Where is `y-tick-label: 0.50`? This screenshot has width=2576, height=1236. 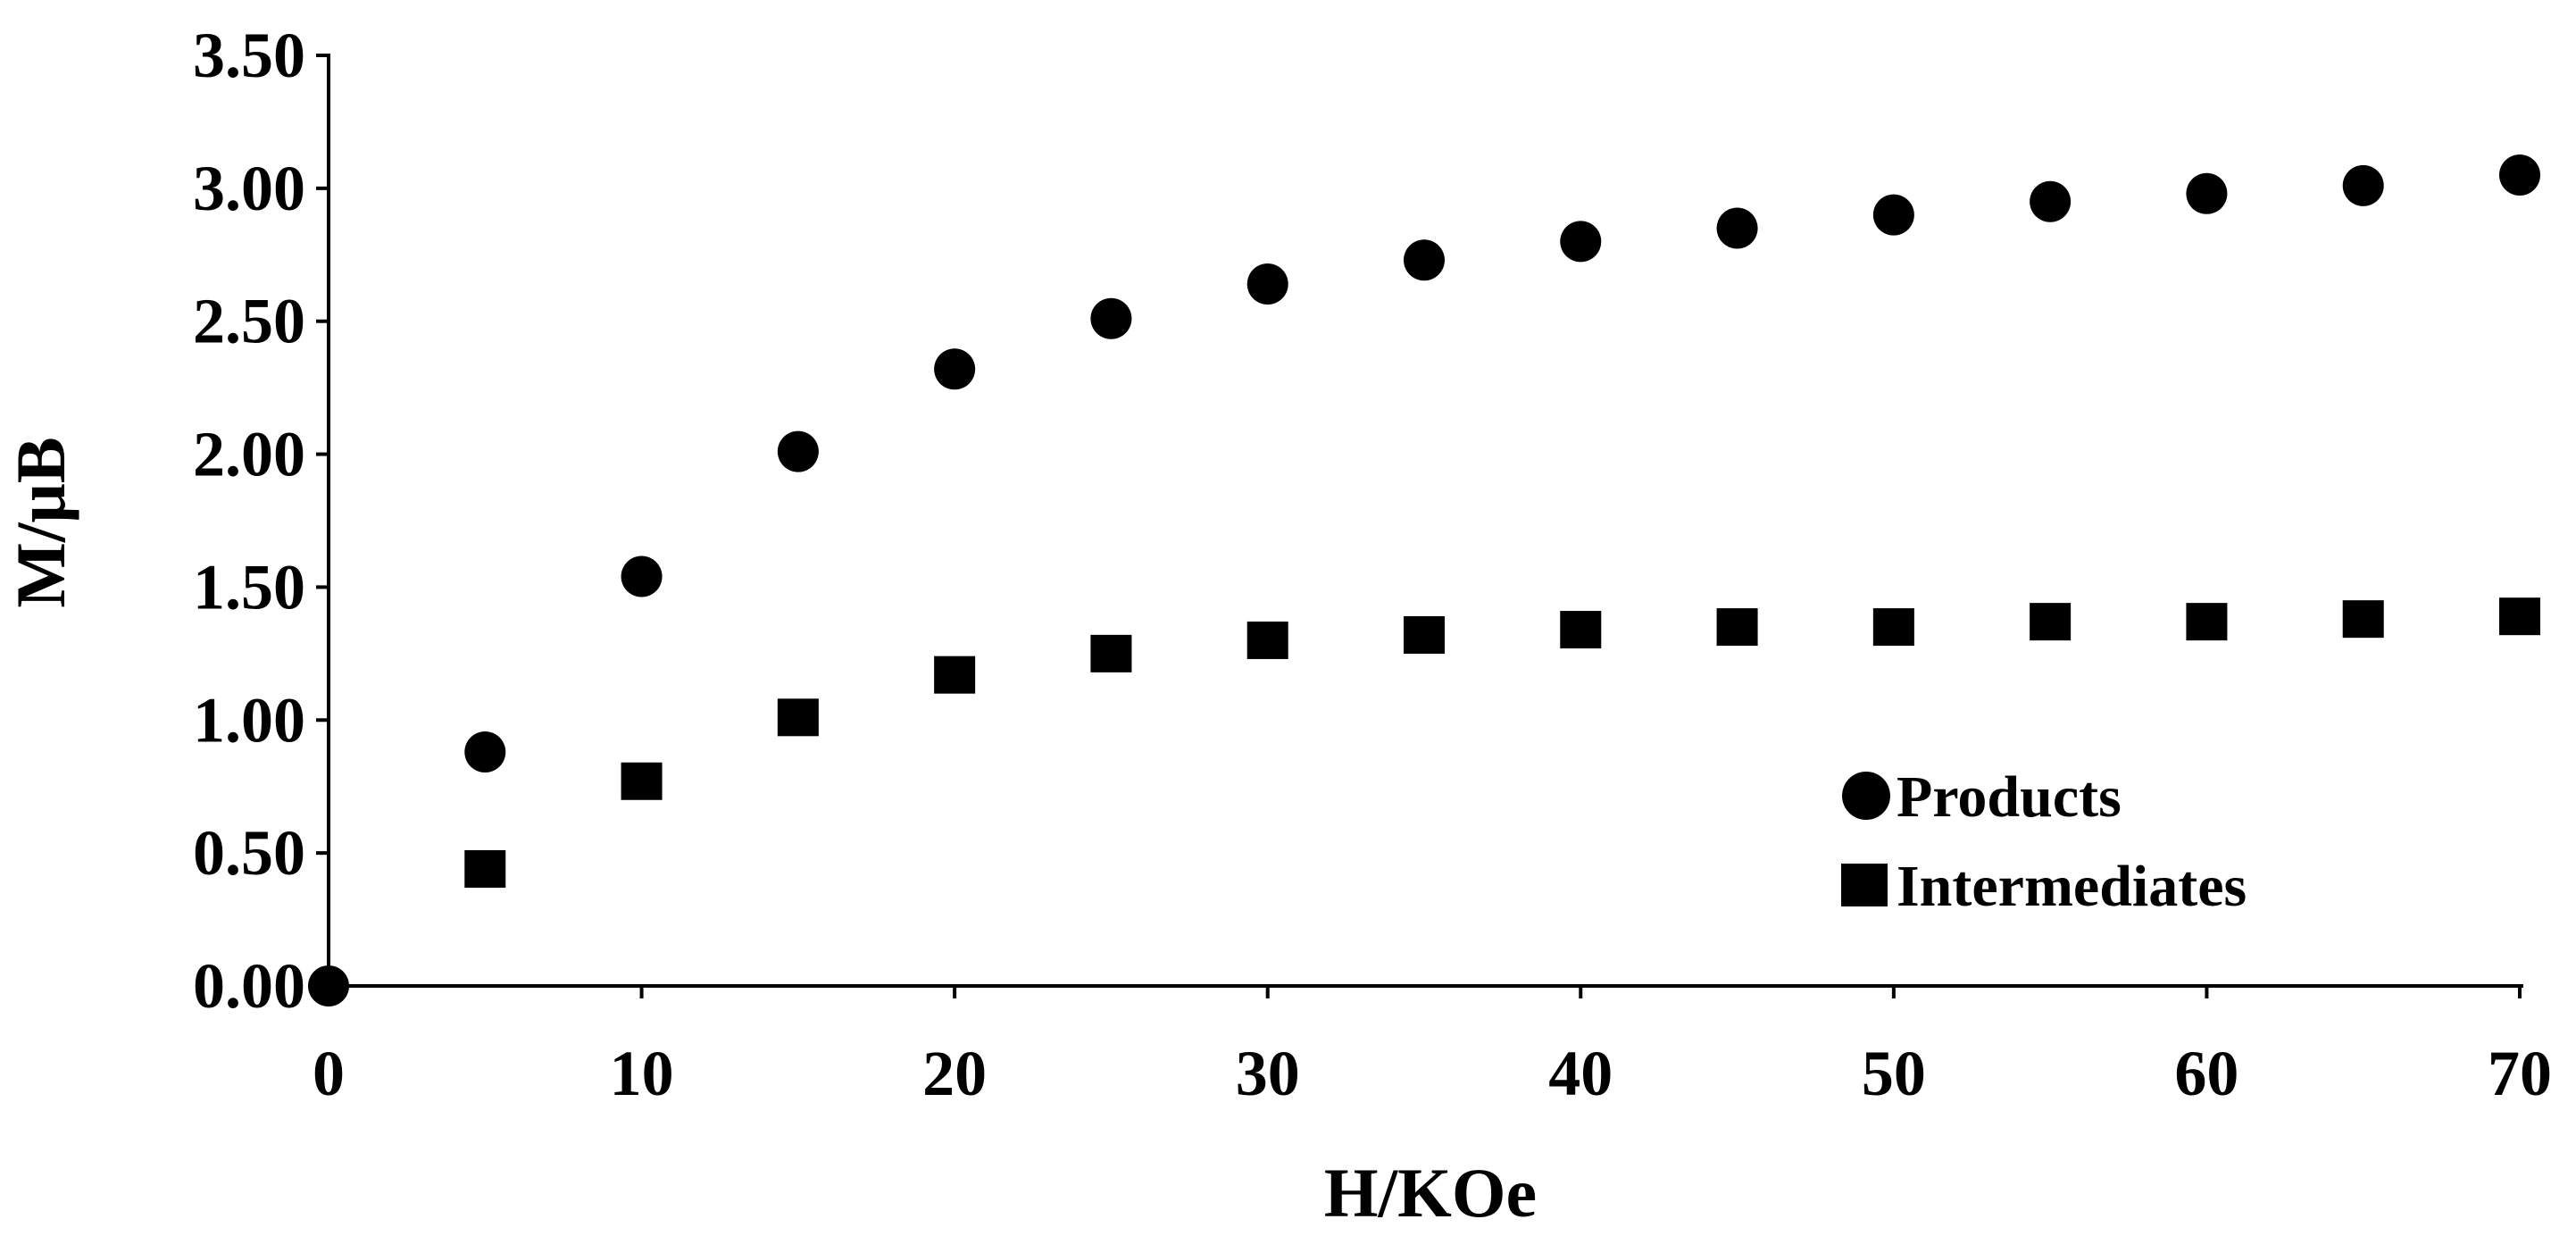 y-tick-label: 0.50 is located at coordinates (249, 853).